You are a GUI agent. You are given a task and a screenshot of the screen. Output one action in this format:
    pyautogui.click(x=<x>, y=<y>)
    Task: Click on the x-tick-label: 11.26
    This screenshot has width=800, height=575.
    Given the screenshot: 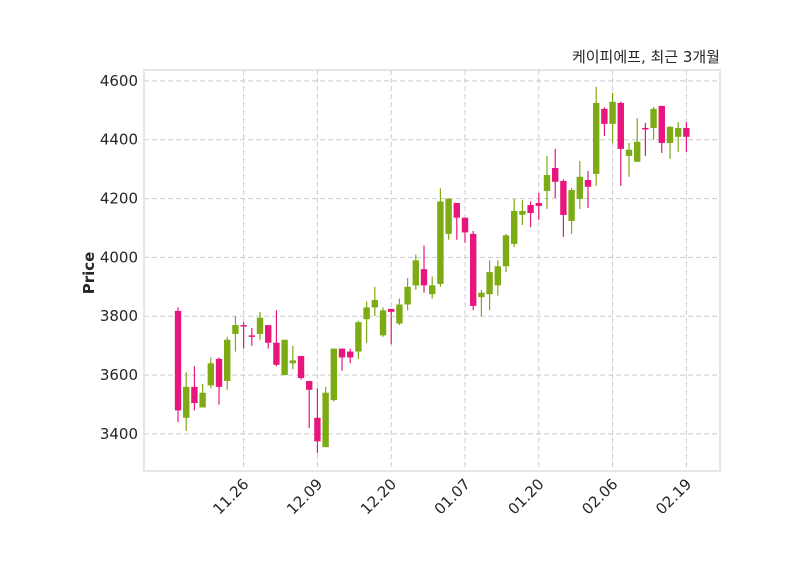 What is the action you would take?
    pyautogui.click(x=230, y=496)
    